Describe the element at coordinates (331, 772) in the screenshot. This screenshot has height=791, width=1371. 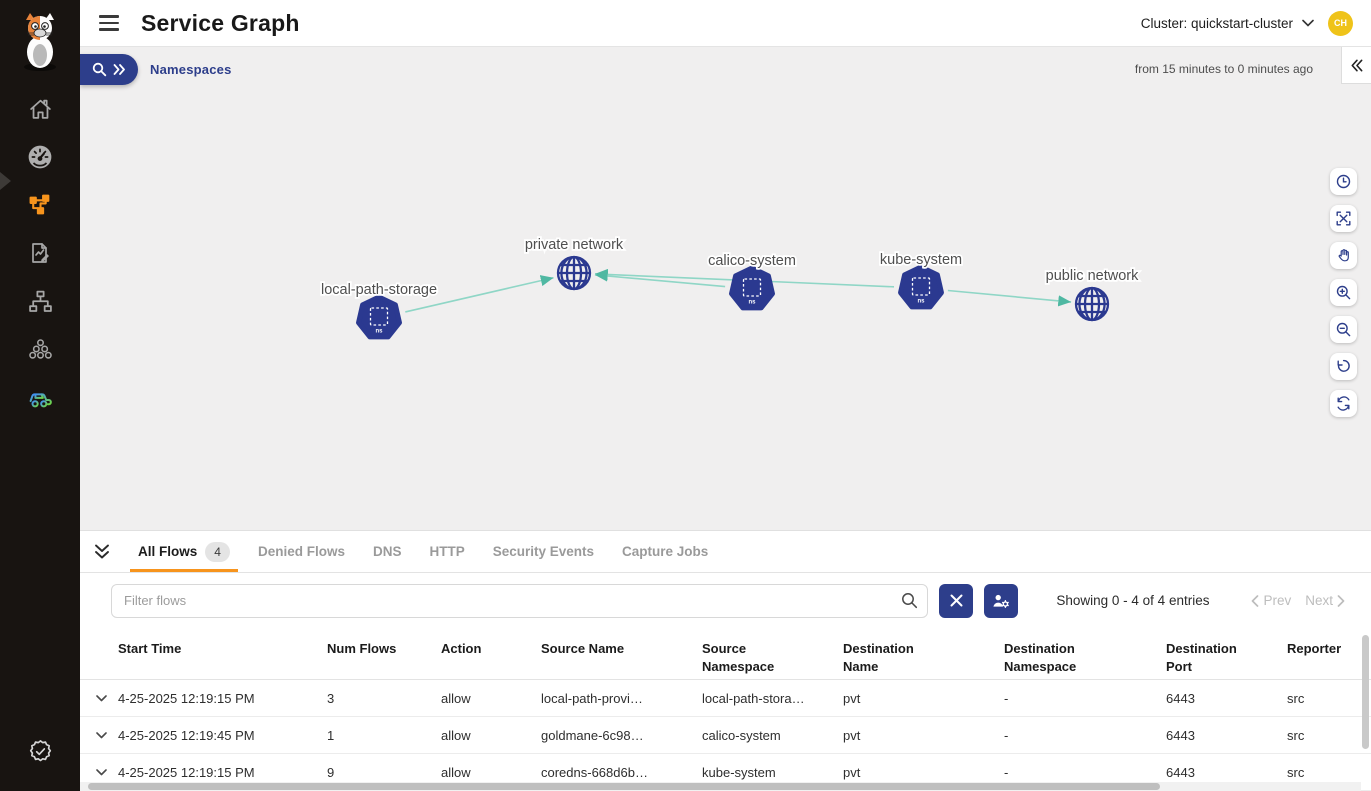
I see `table-cell: 9` at that location.